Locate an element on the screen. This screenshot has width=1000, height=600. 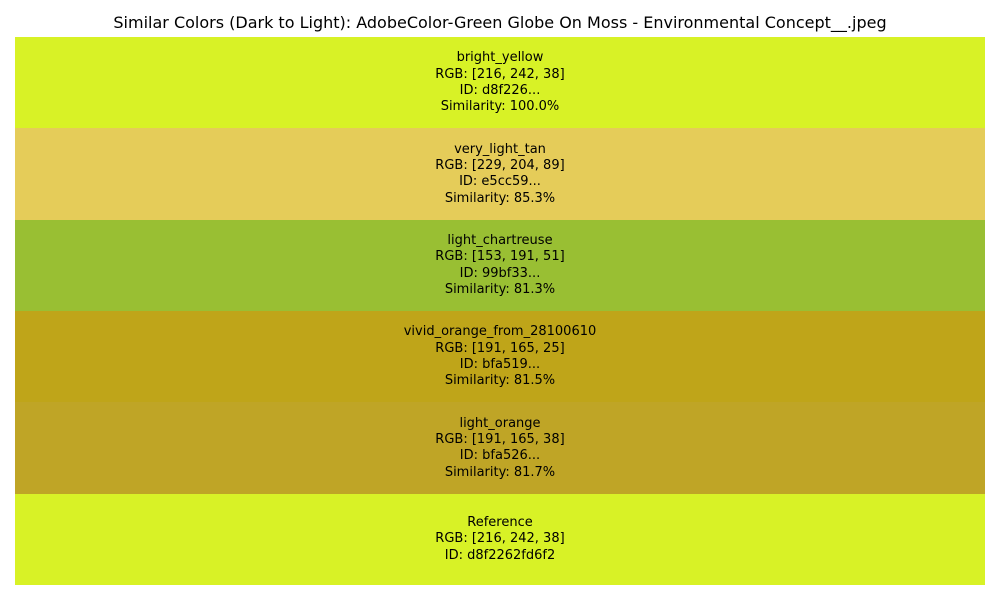
swatch-similarity: Similarity: 81.3% is located at coordinates (500, 289).